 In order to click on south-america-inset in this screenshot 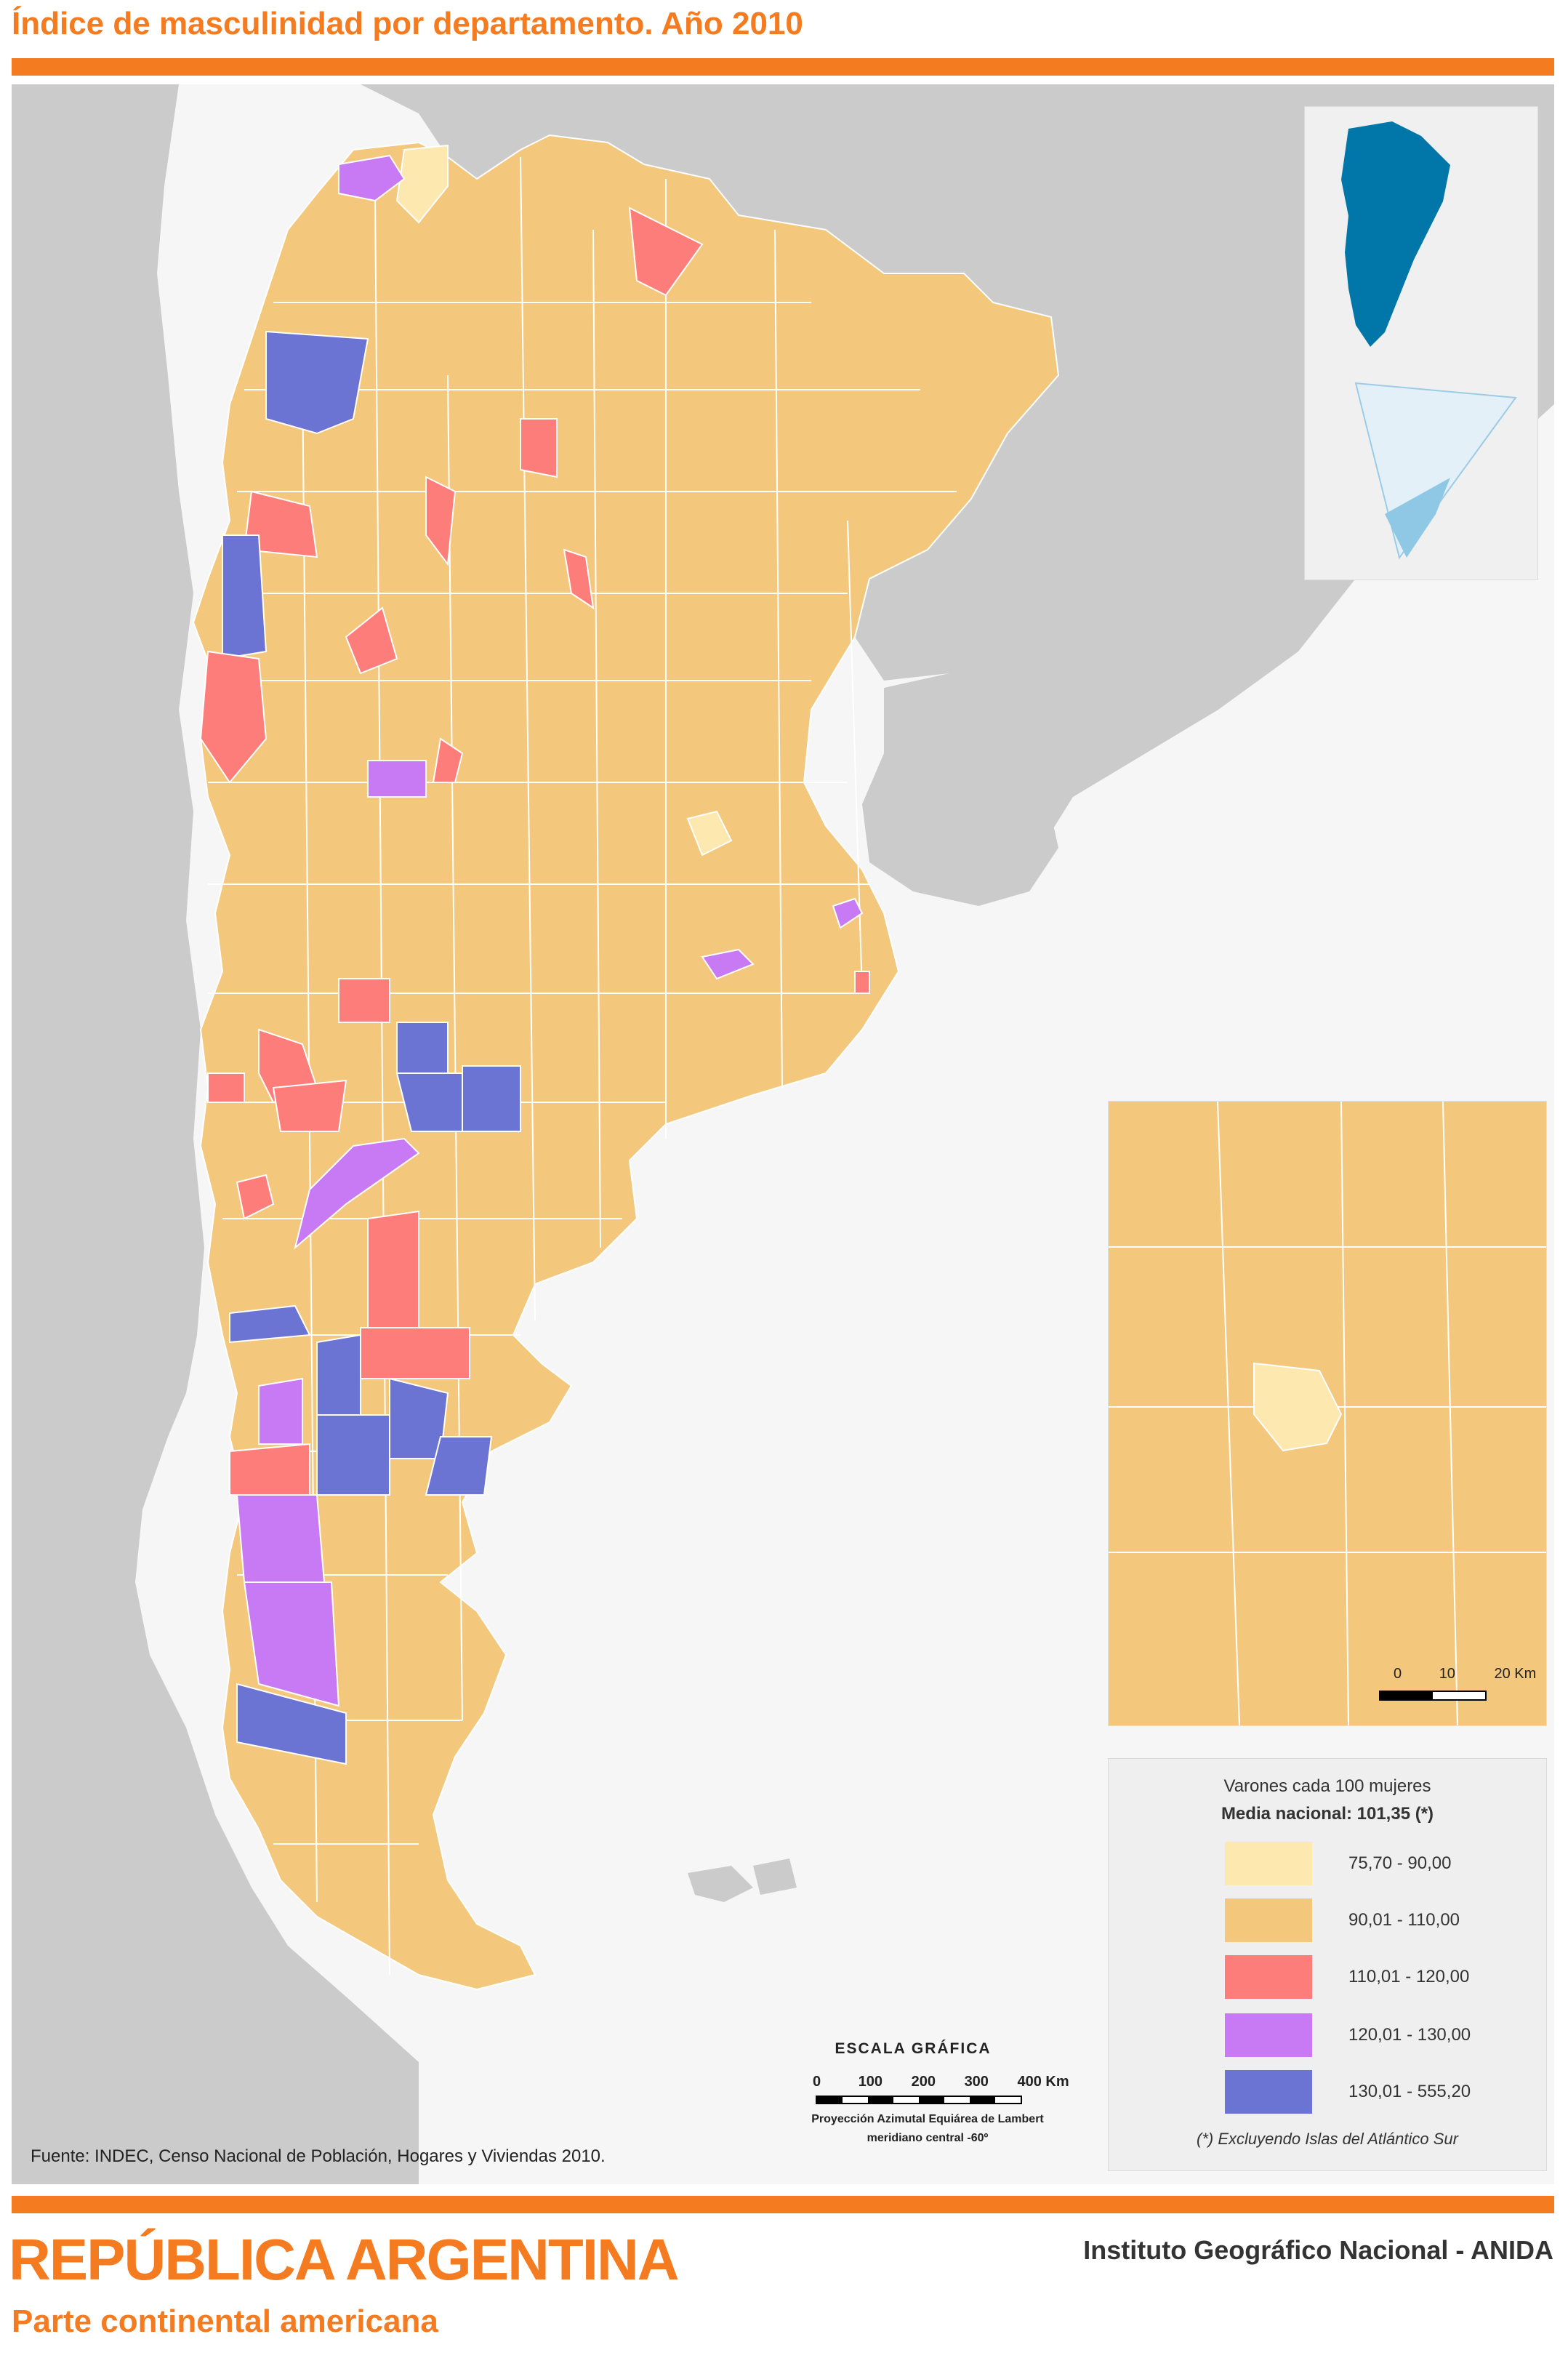, I will do `click(1421, 343)`.